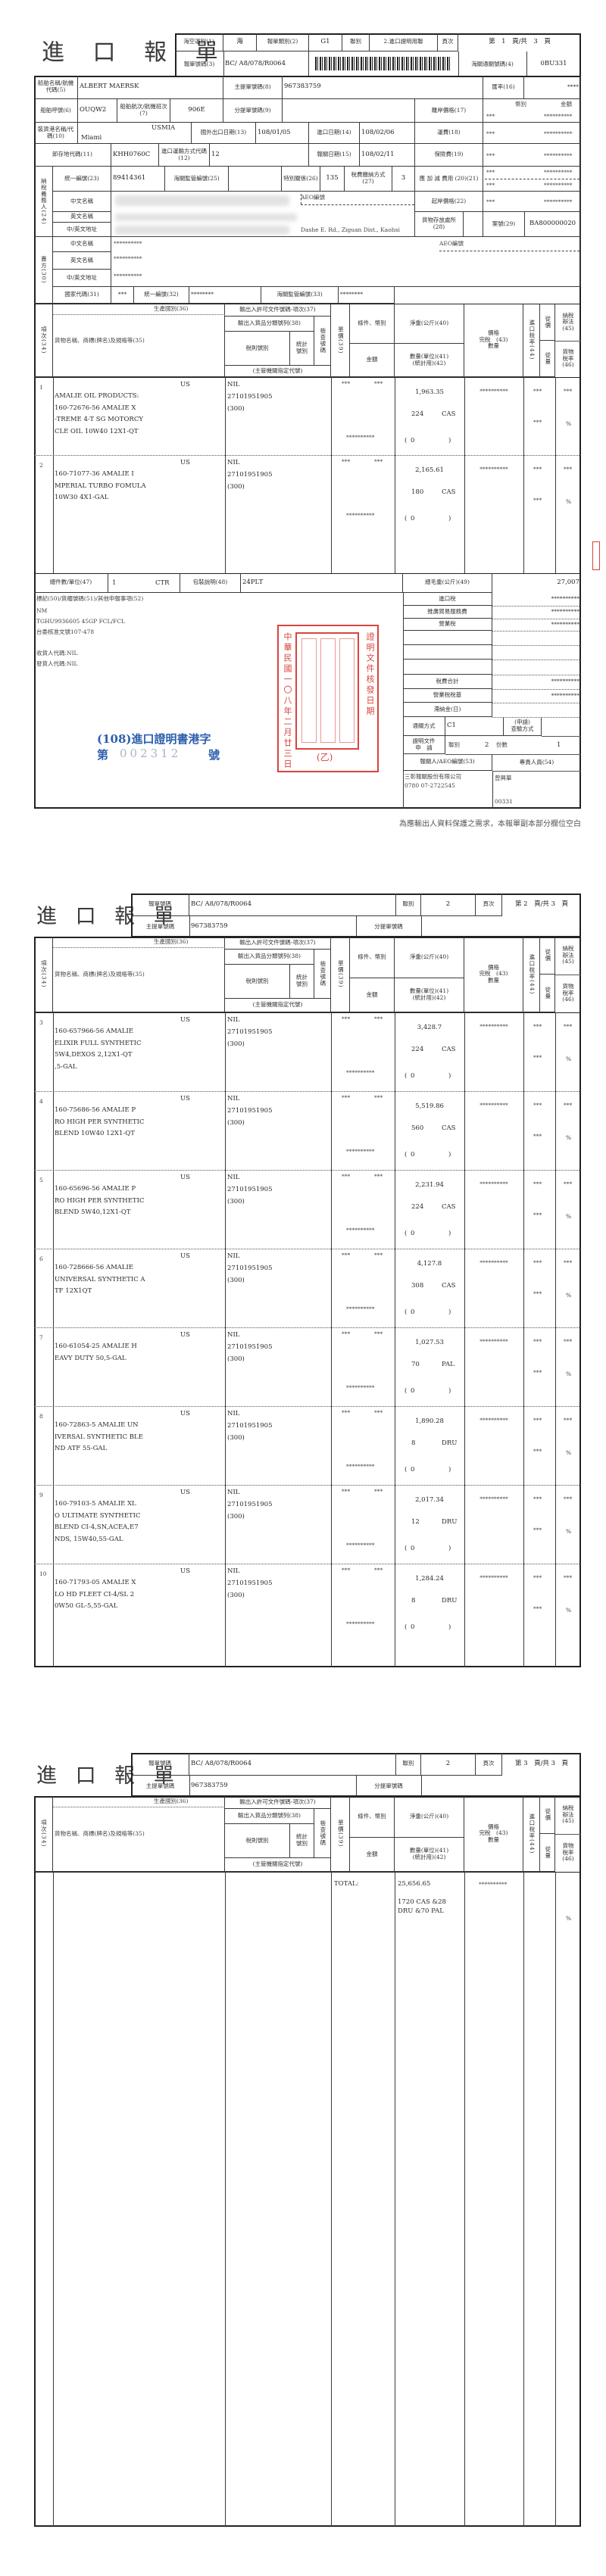  I want to click on transport-mode-value-text: 海, so click(239, 41).